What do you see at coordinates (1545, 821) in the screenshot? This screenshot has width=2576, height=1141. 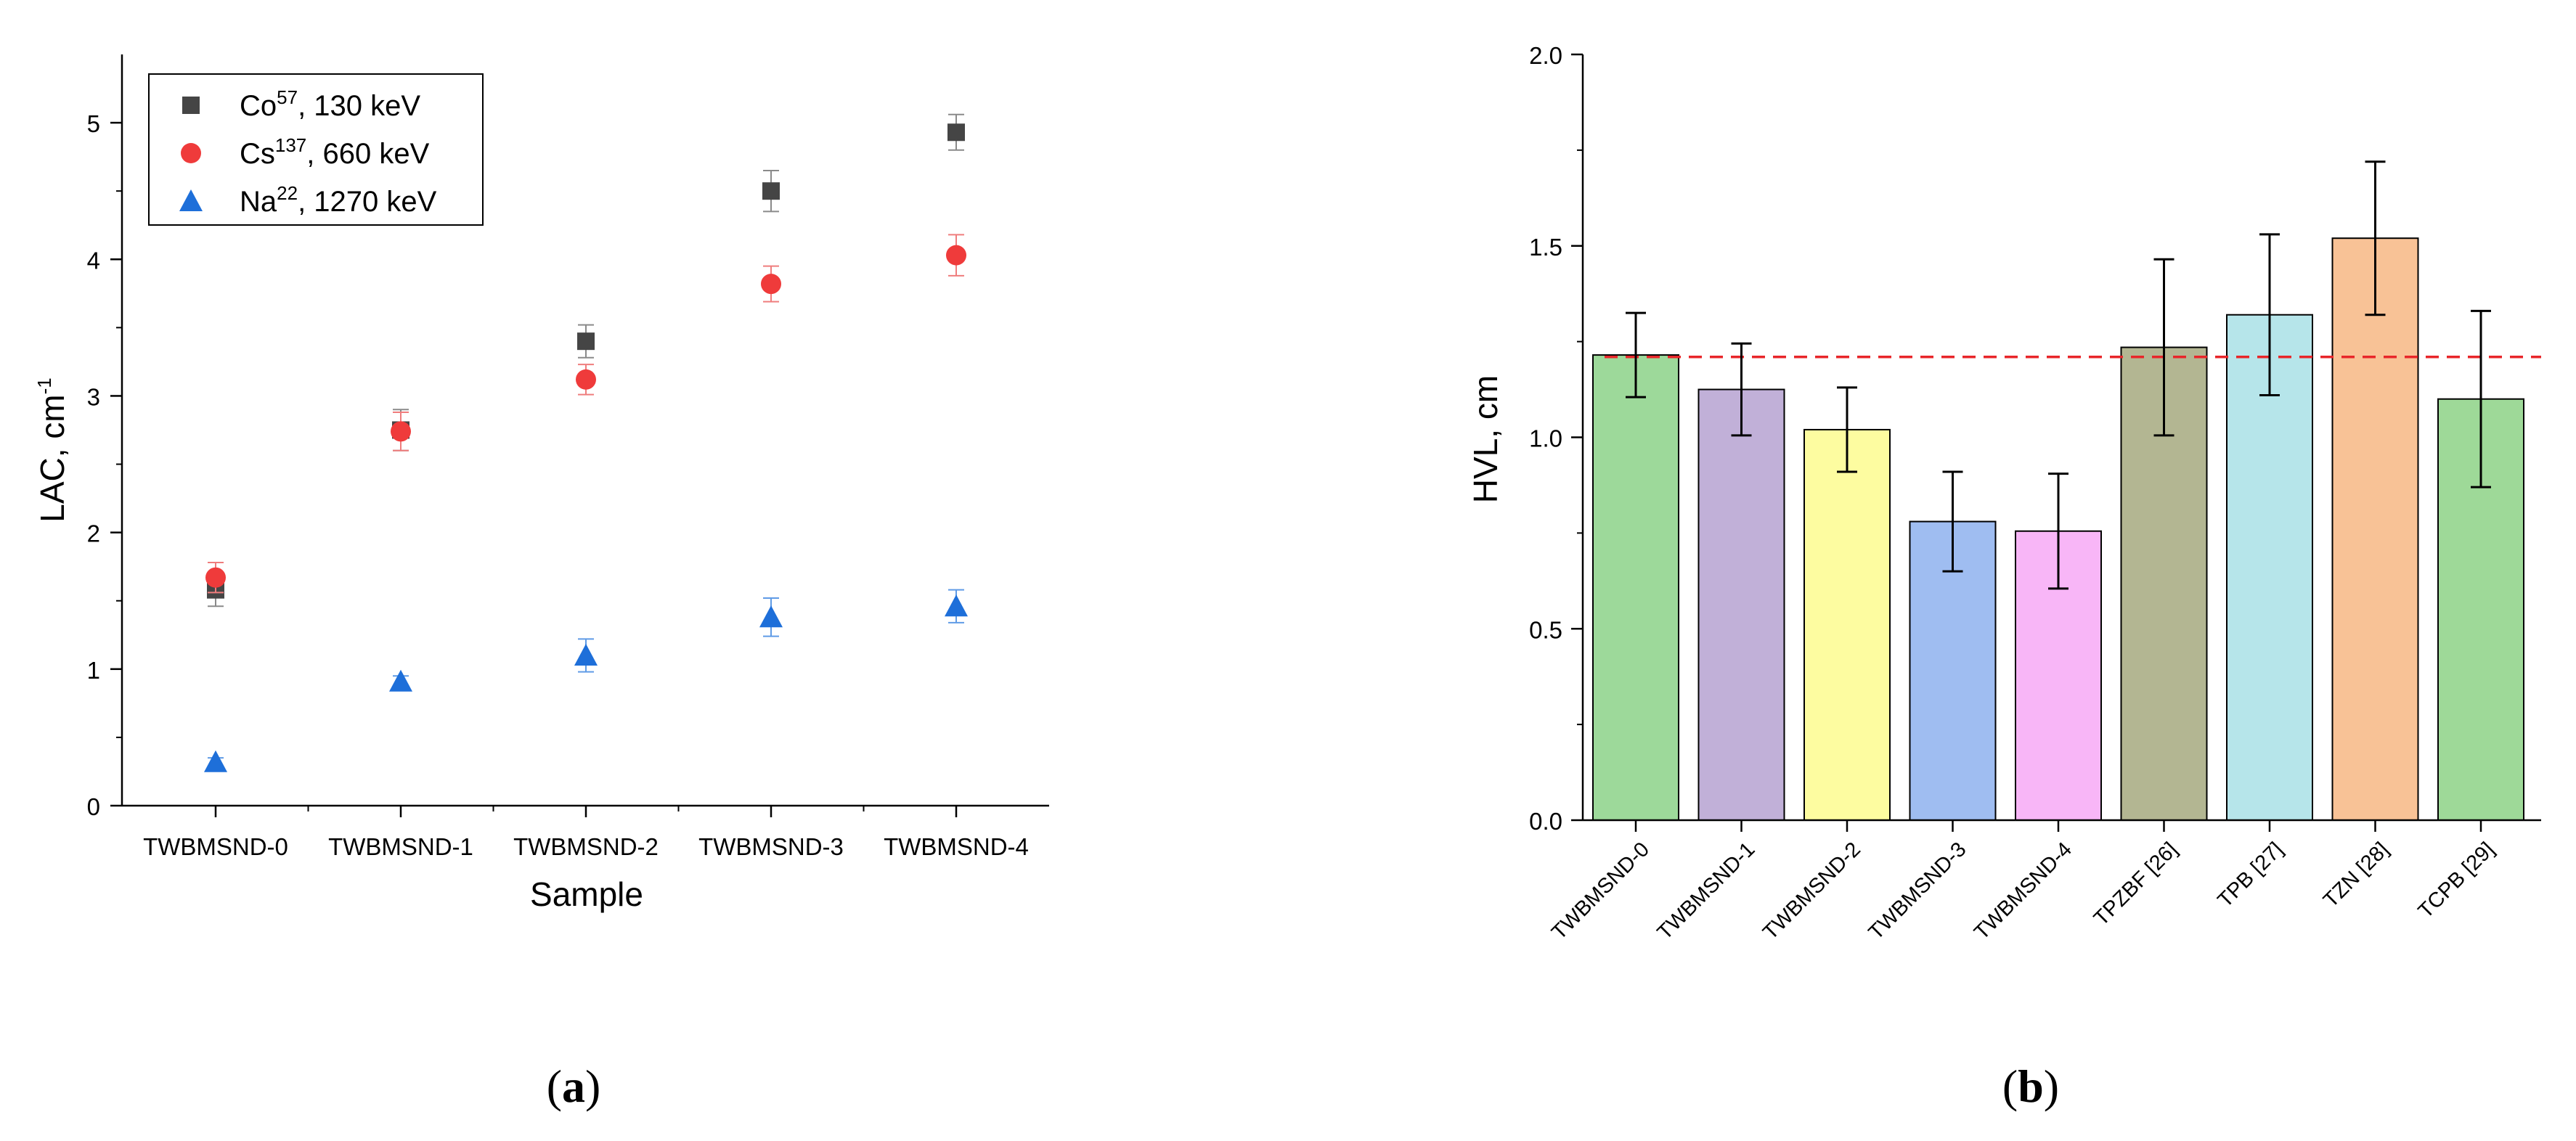 I see `panel-b-y-tick-label: 0.0` at bounding box center [1545, 821].